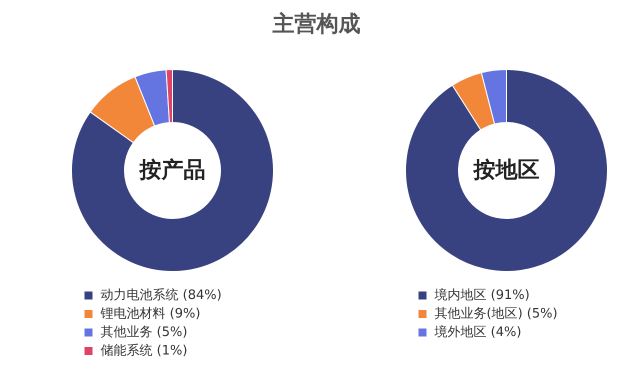 The width and height of the screenshot is (632, 380). Describe the element at coordinates (506, 170) in the screenshot. I see `text: 按地区` at that location.